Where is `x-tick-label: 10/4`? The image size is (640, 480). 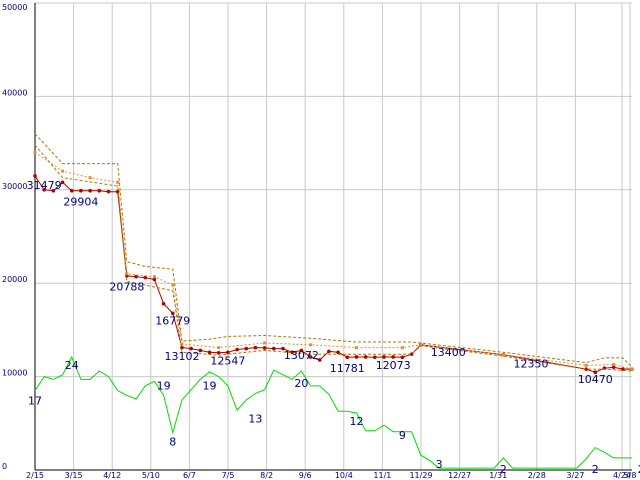 x-tick-label: 10/4 is located at coordinates (344, 475).